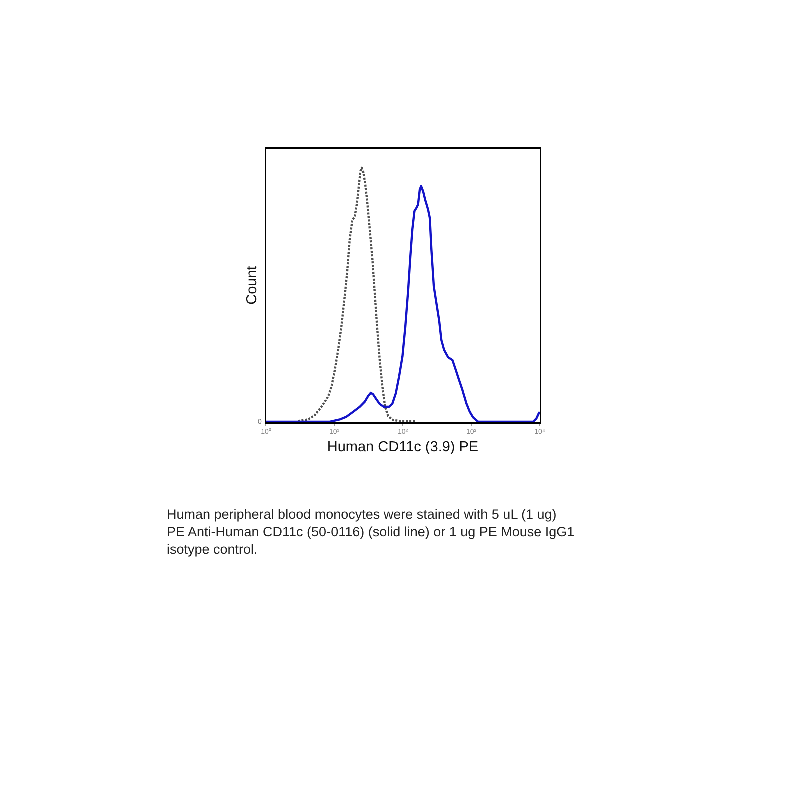  Describe the element at coordinates (252, 285) in the screenshot. I see `y-axis-title: Count` at that location.